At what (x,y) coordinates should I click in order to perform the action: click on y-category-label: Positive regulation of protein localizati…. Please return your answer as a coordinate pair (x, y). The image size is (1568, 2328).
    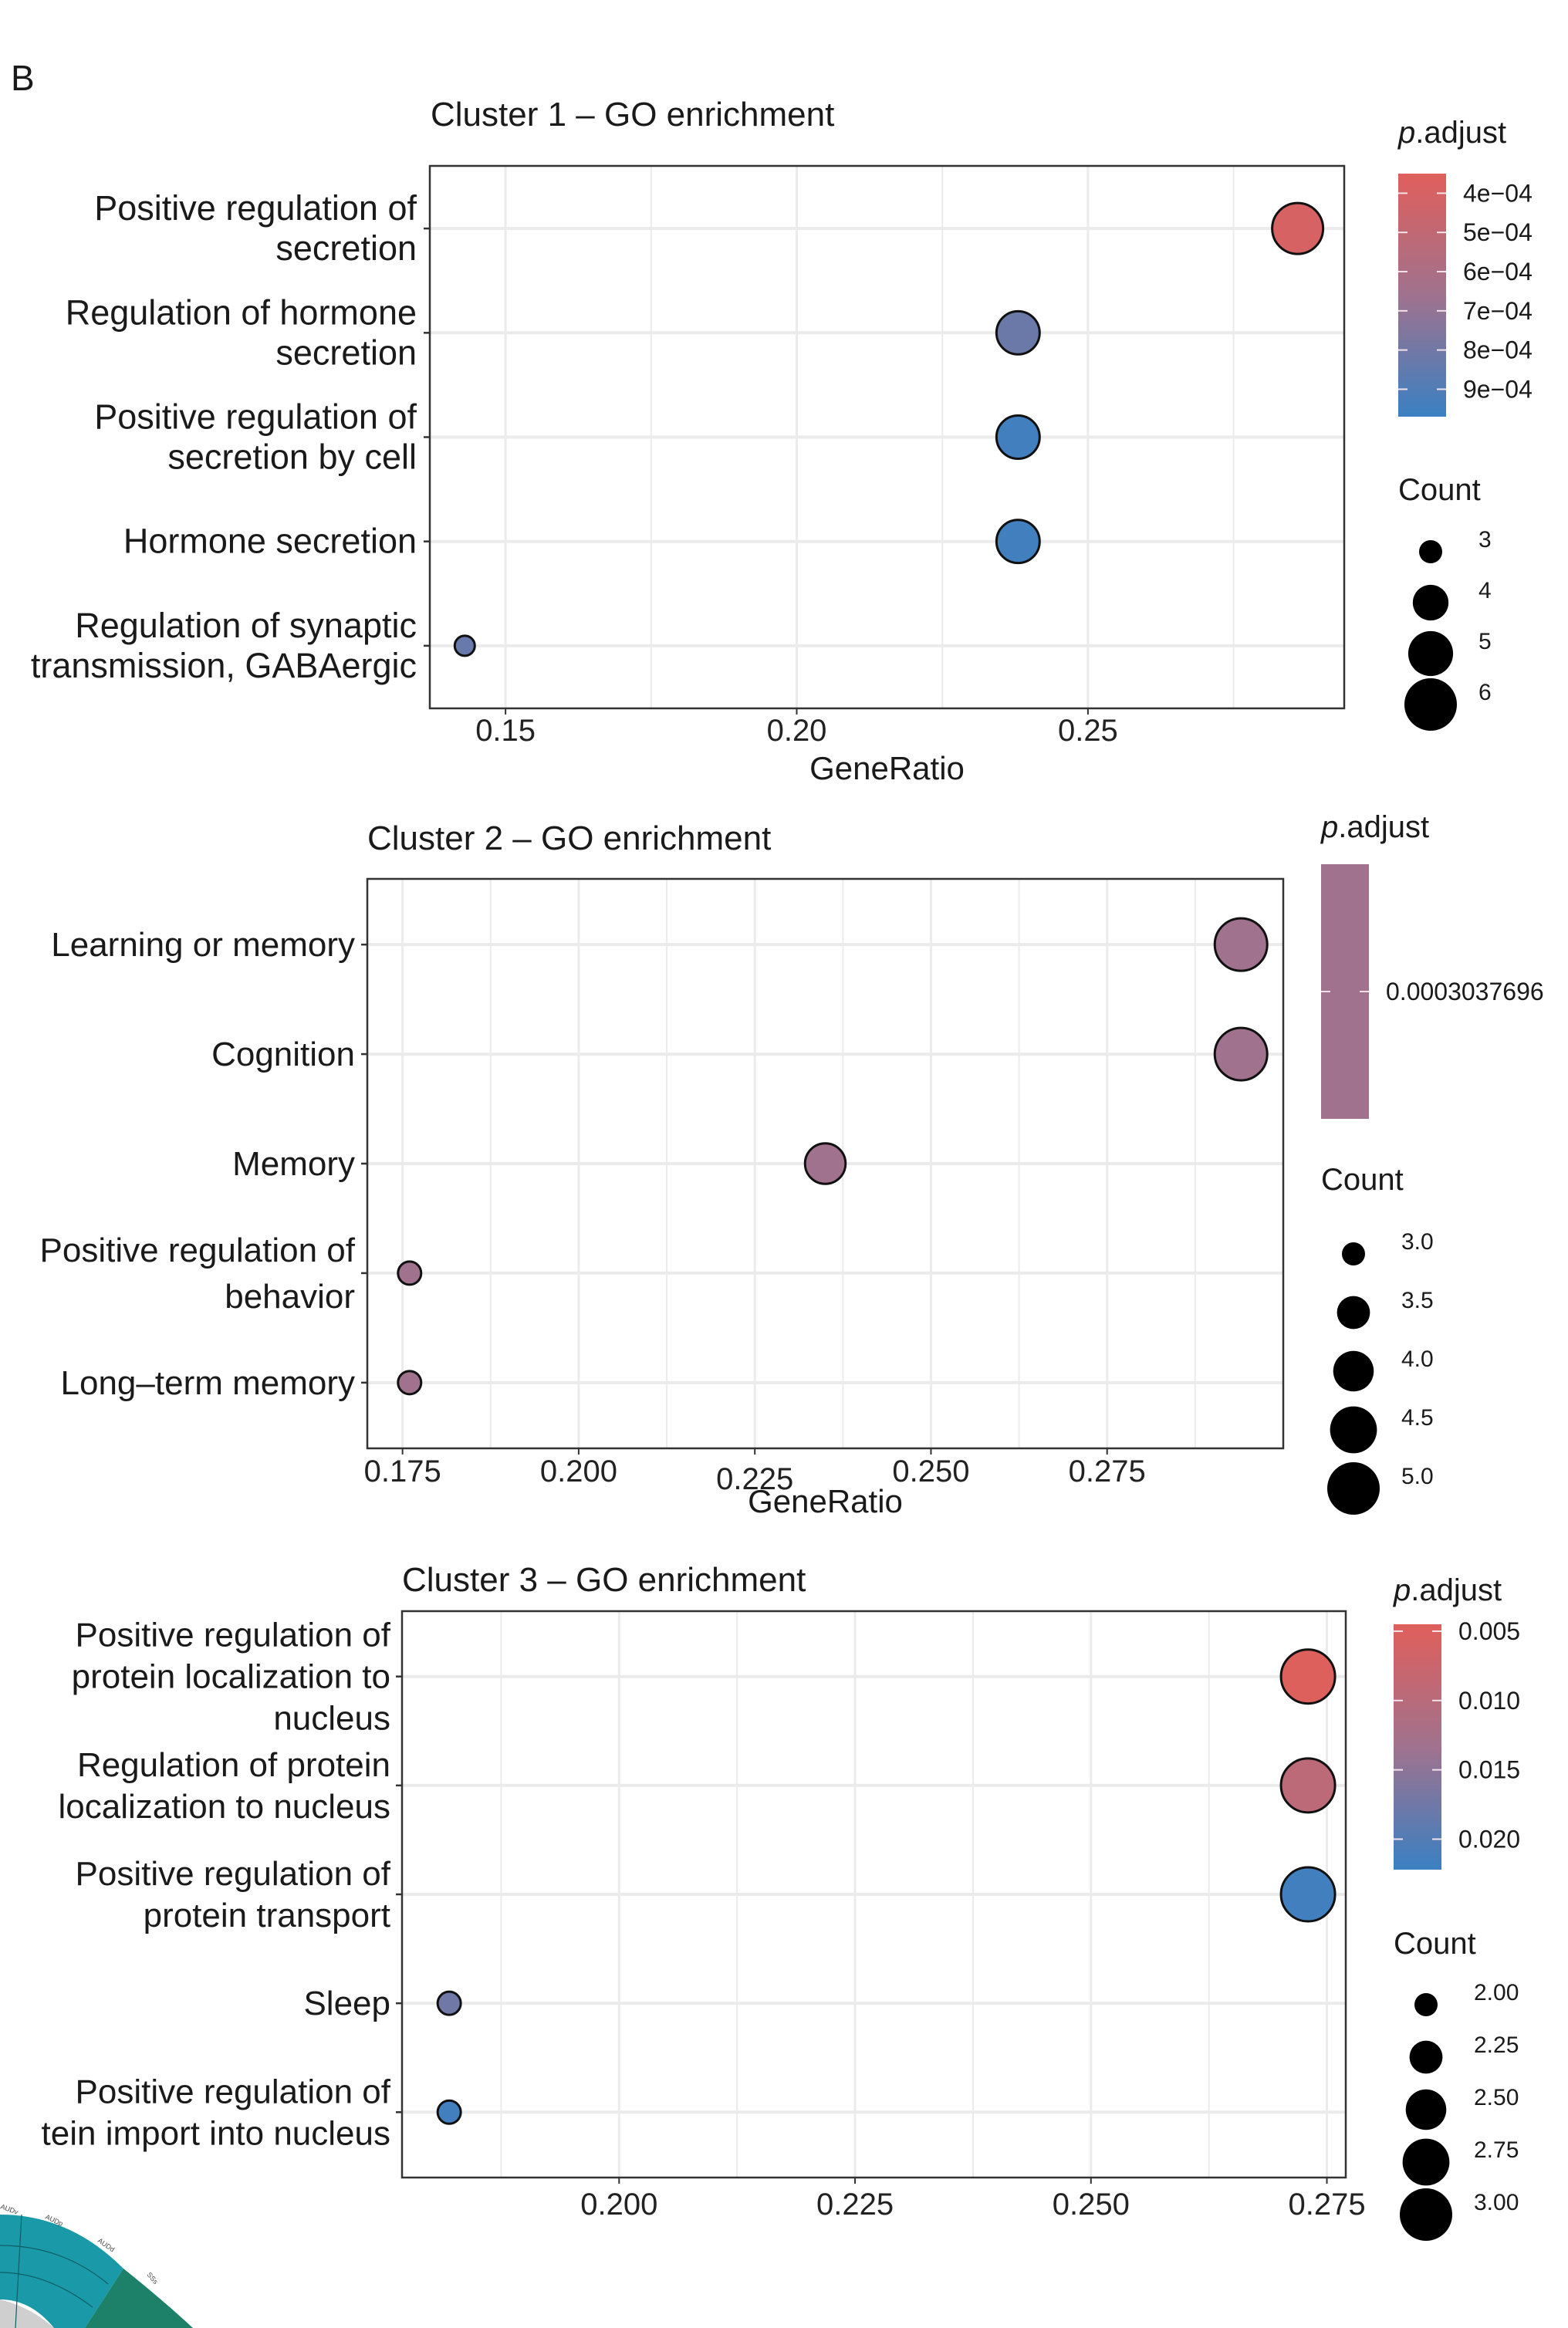
    Looking at the image, I should click on (231, 1677).